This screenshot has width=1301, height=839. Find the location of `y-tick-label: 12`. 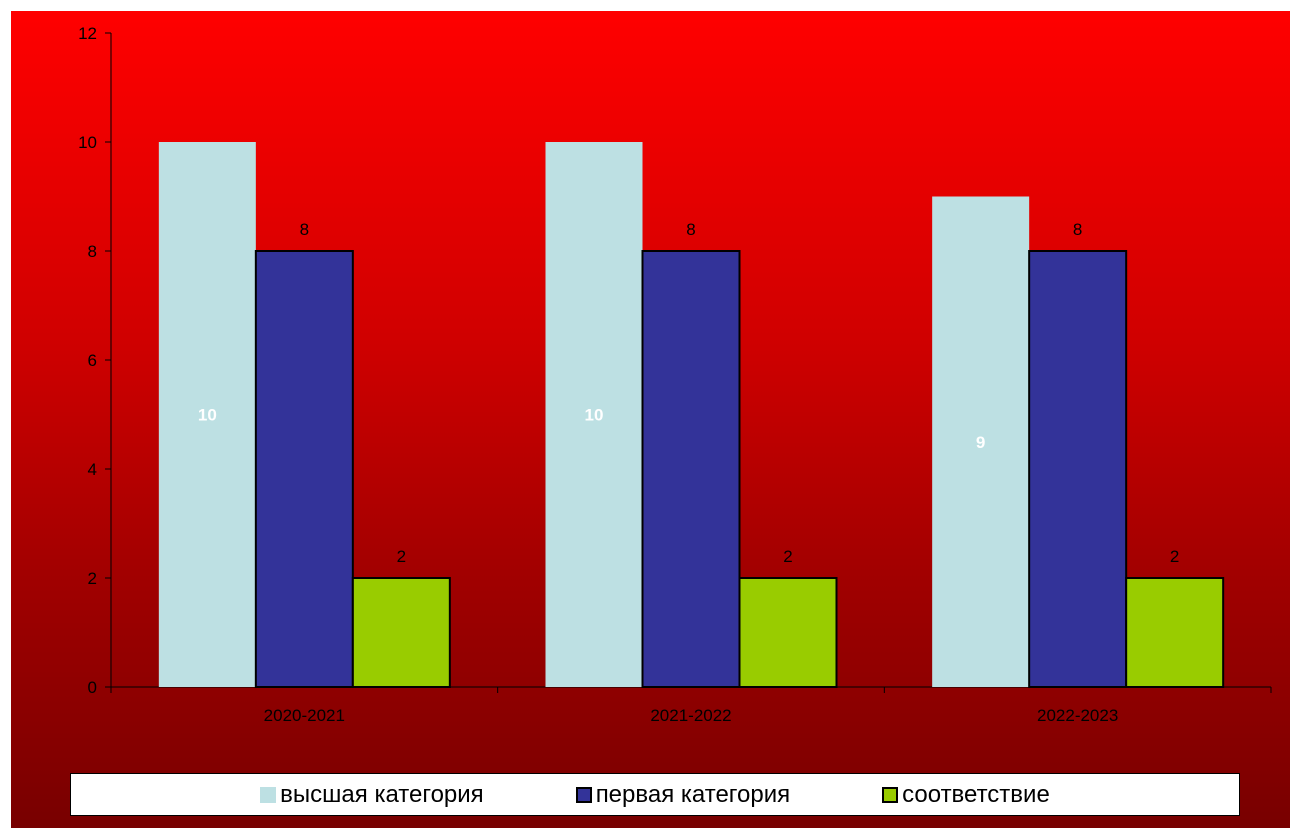

y-tick-label: 12 is located at coordinates (87, 33).